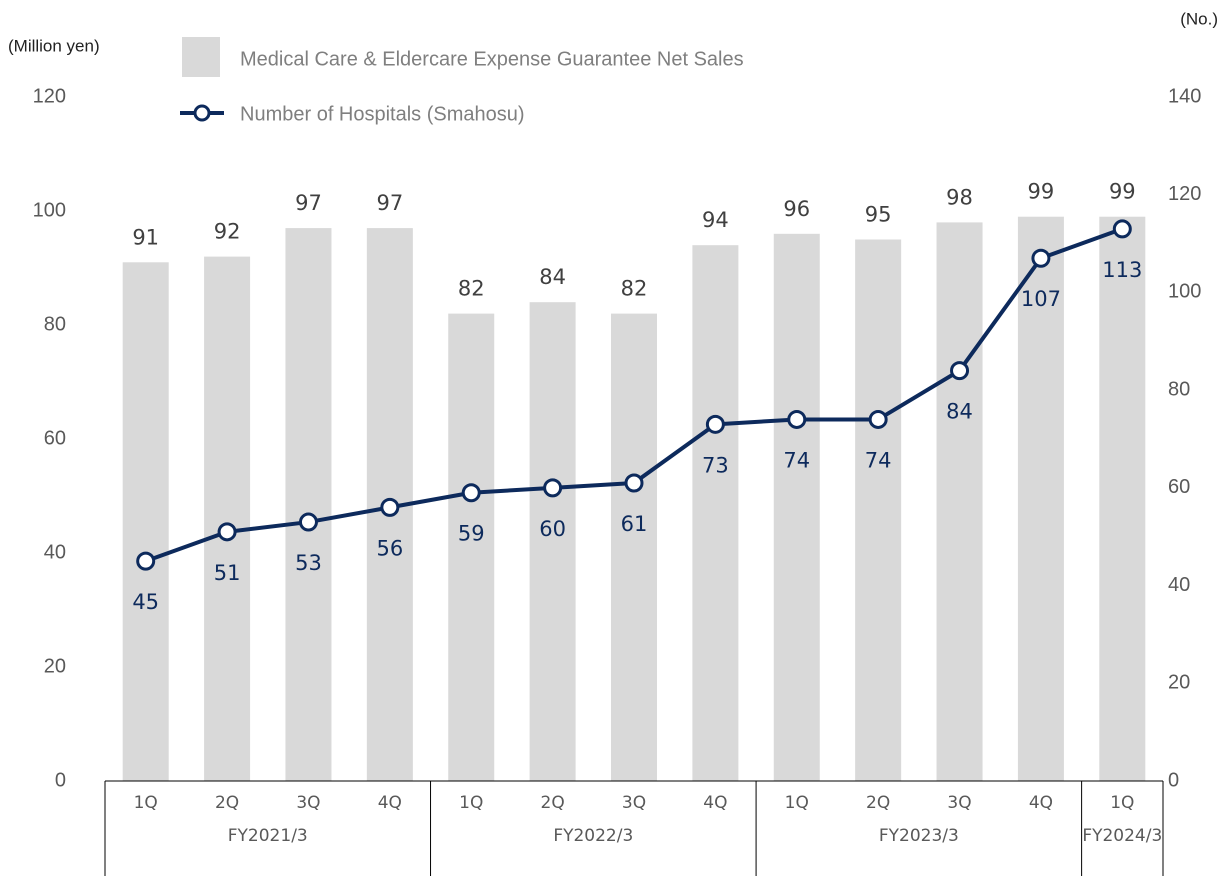 The width and height of the screenshot is (1223, 876). Describe the element at coordinates (959, 197) in the screenshot. I see `bar-value-label: 98` at that location.